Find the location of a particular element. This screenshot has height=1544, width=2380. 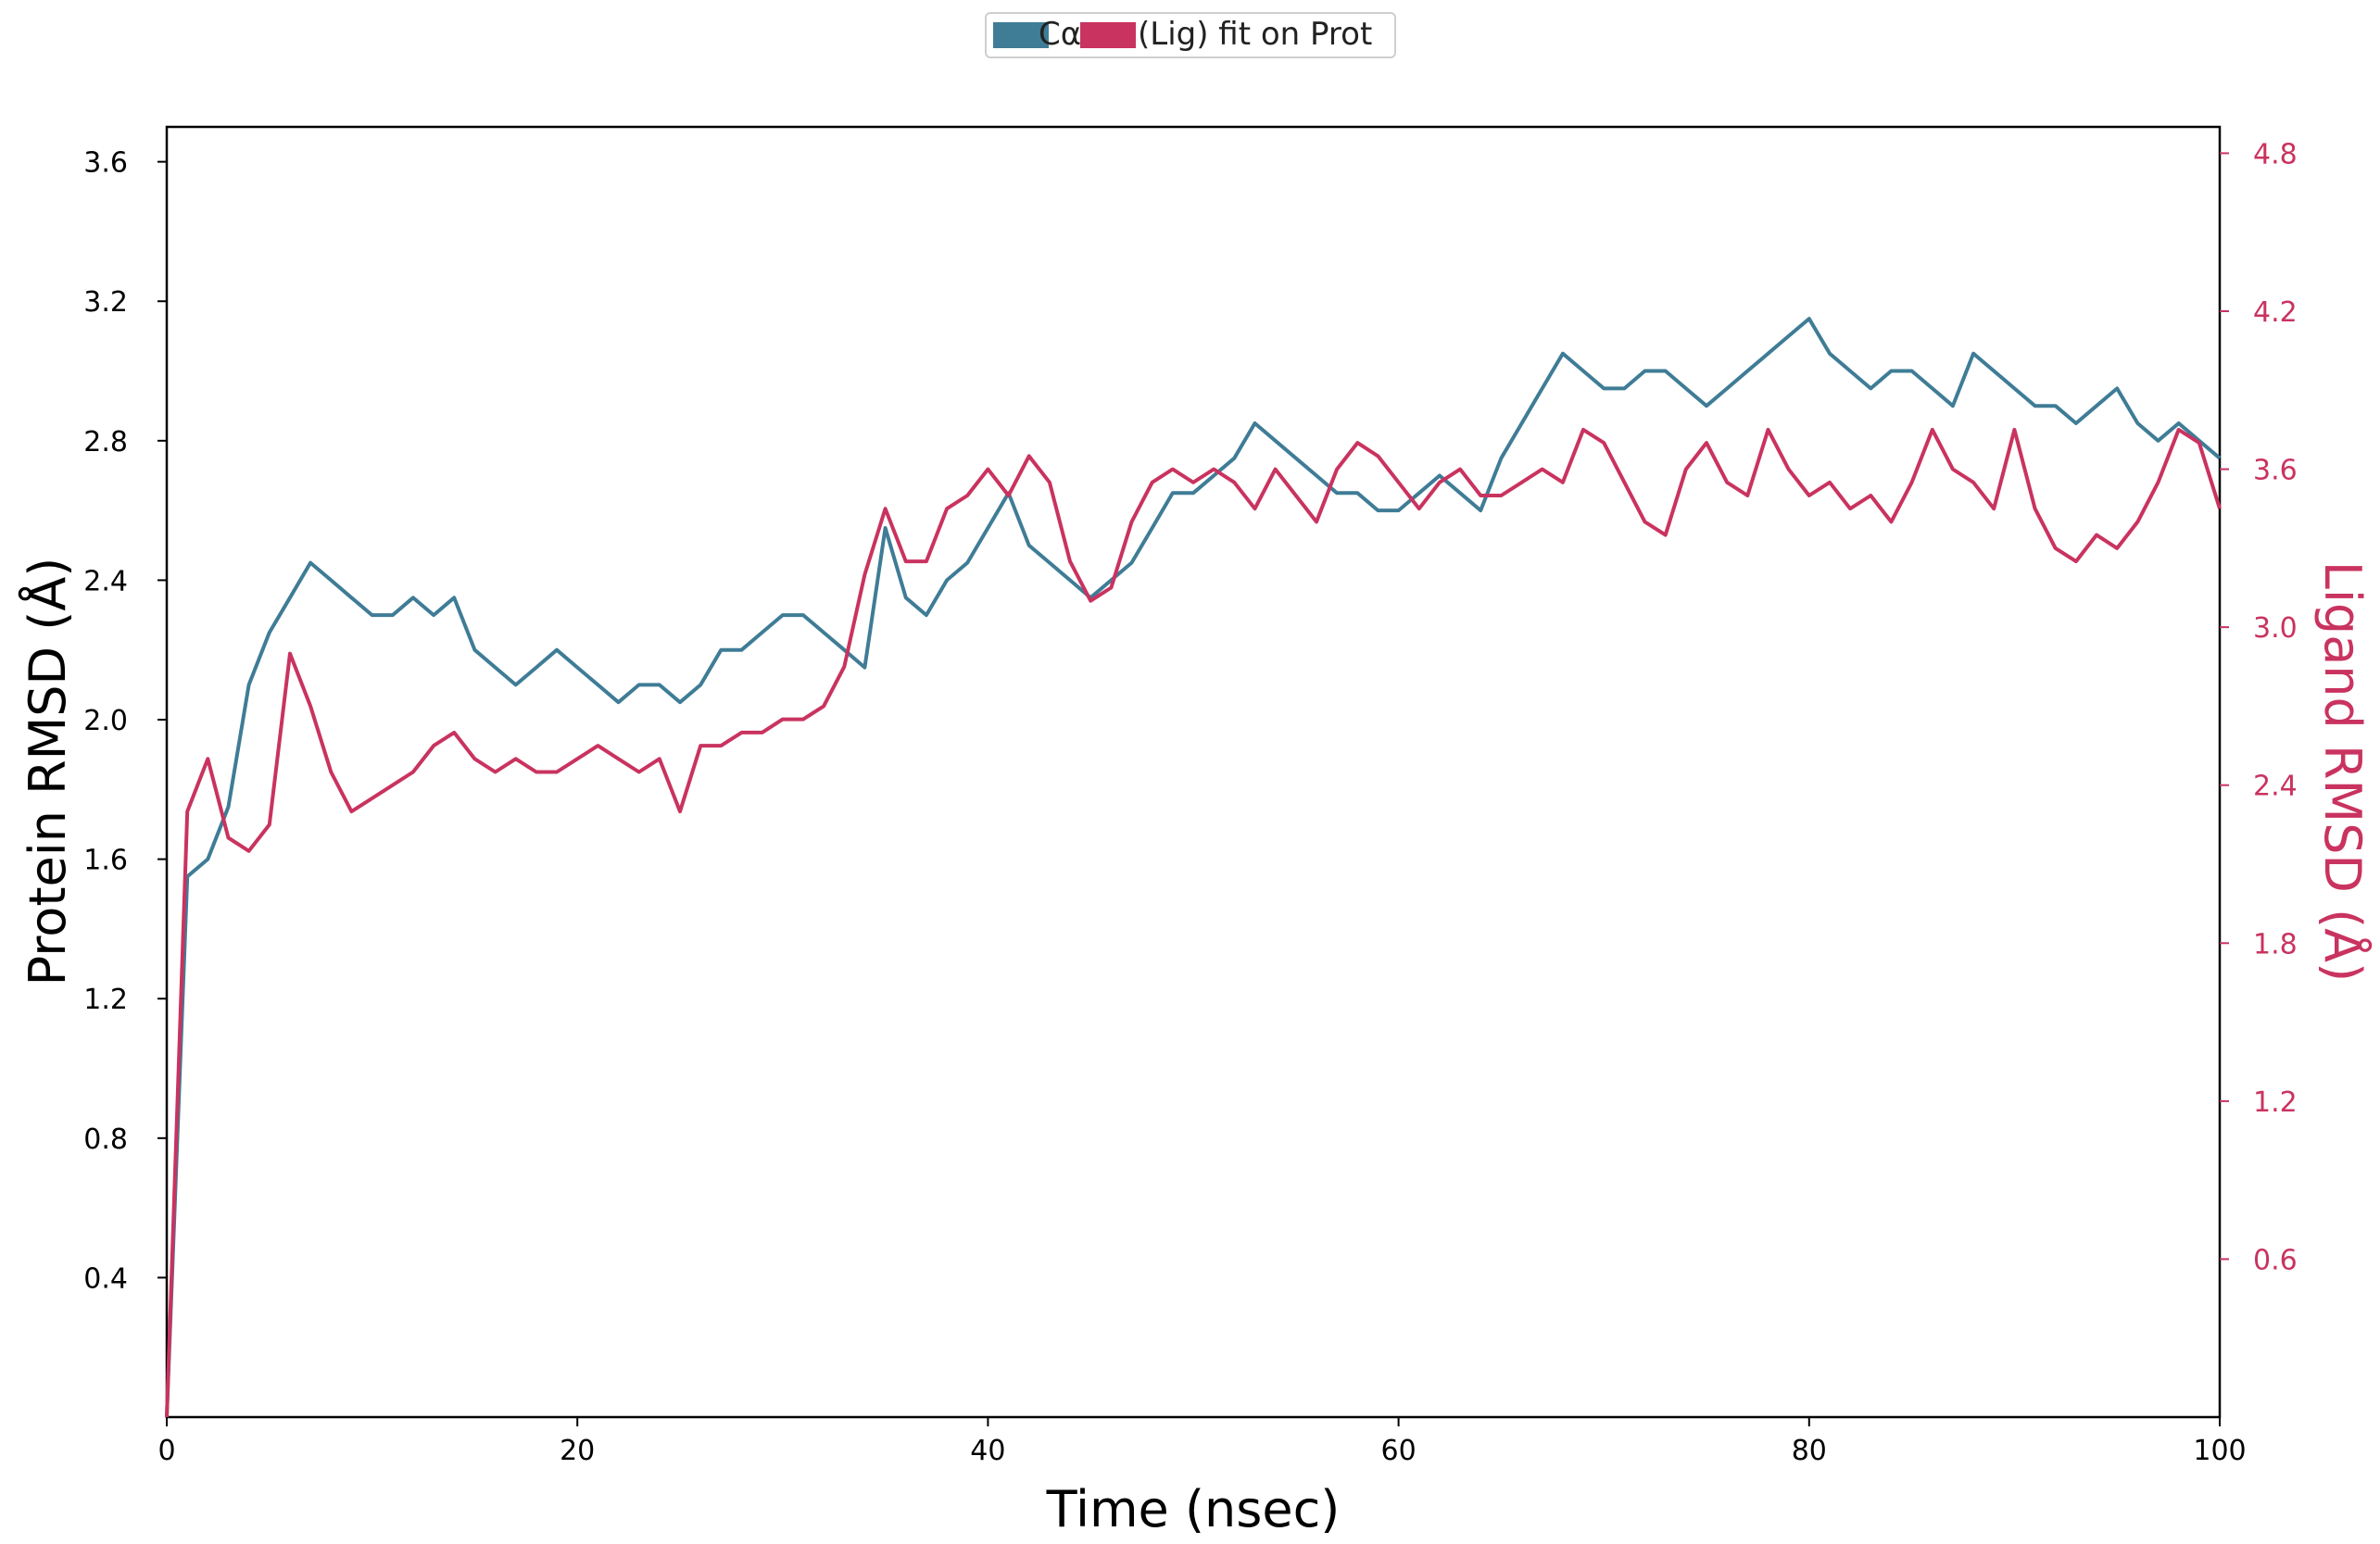

right-tick-label: 4.8 is located at coordinates (2275, 154).